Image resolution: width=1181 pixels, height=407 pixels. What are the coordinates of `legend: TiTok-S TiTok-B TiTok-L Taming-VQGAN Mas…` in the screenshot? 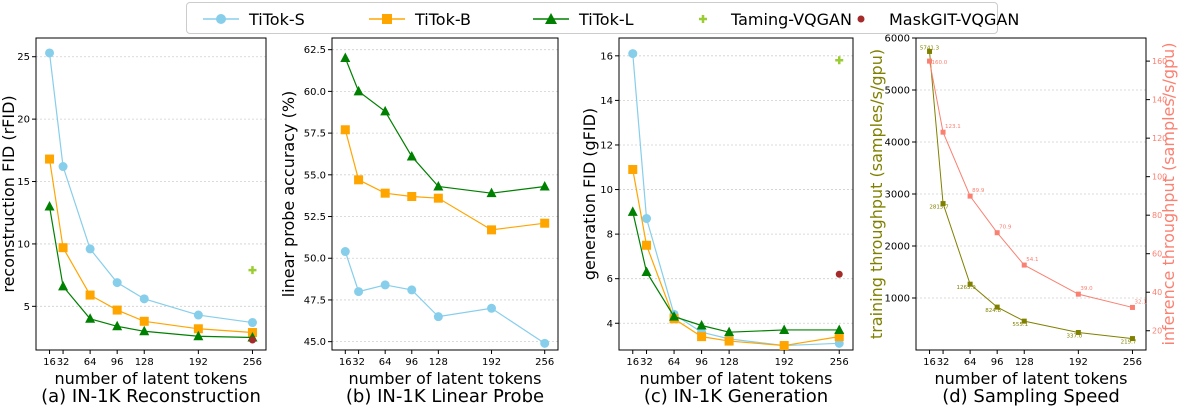 It's located at (602, 18).